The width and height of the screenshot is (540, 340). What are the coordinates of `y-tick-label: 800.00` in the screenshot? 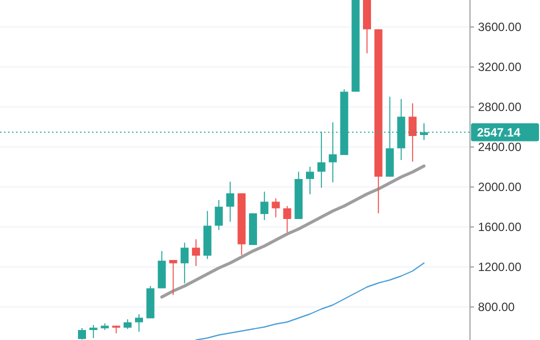 It's located at (497, 307).